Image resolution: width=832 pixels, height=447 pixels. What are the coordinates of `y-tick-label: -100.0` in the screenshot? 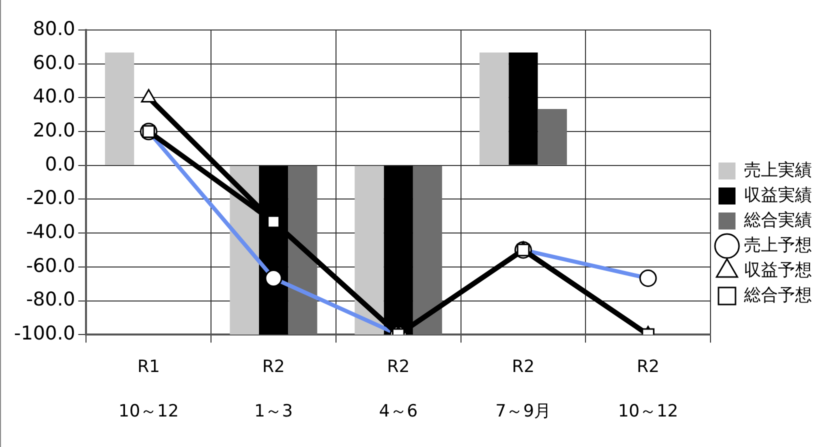 It's located at (45, 333).